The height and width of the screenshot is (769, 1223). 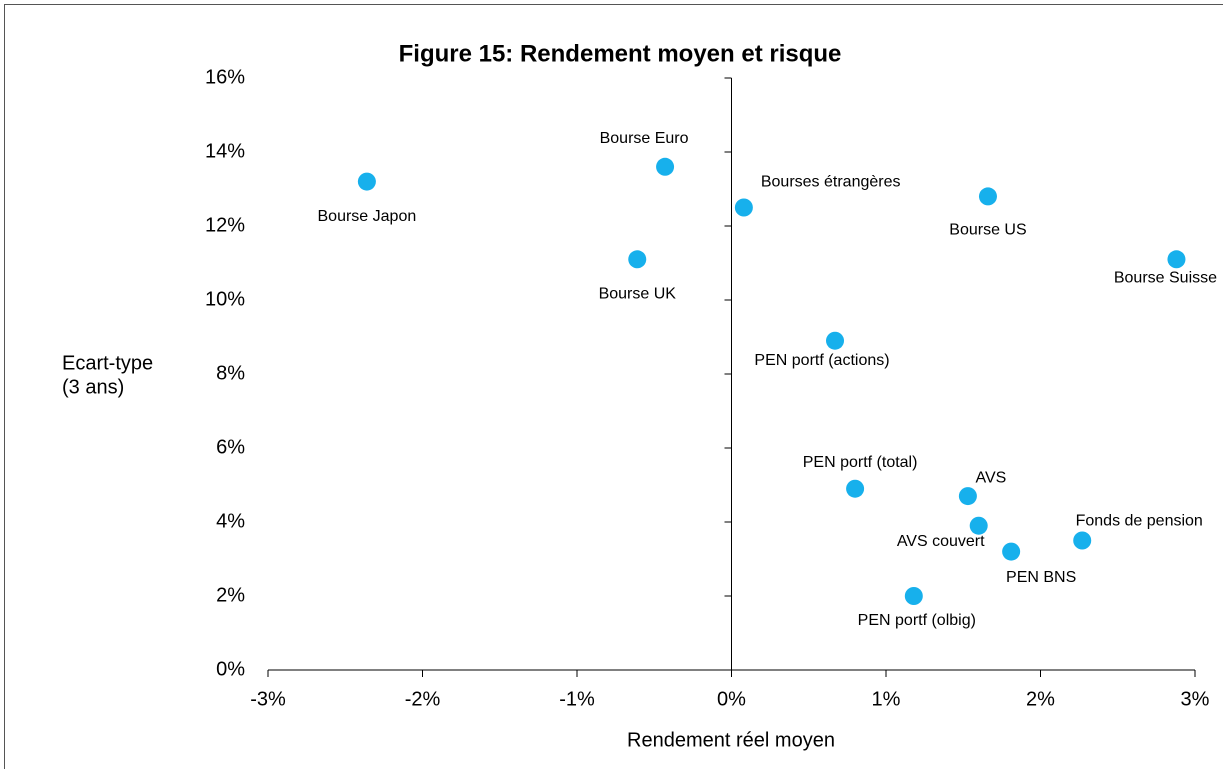 I want to click on x-axis-title: Rendement réel moyen, so click(x=731, y=740).